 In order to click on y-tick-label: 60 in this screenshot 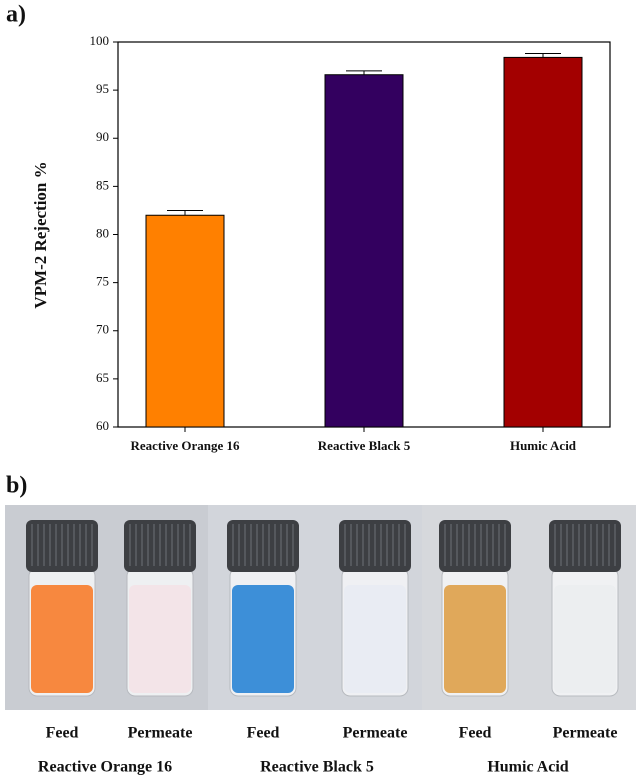, I will do `click(102, 425)`.